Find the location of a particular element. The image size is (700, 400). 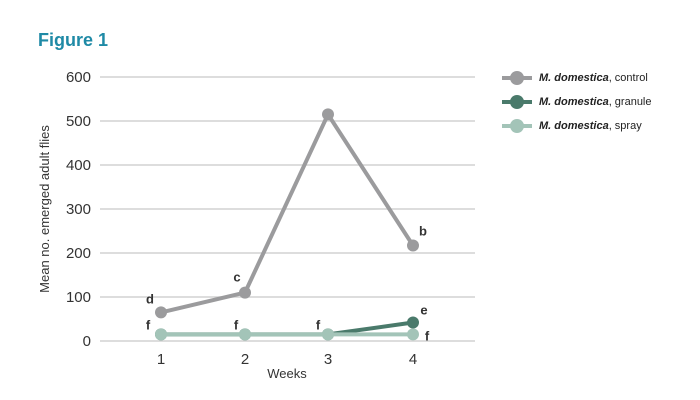

x-axis-ticks: 1 2 3 4 is located at coordinates (287, 359).